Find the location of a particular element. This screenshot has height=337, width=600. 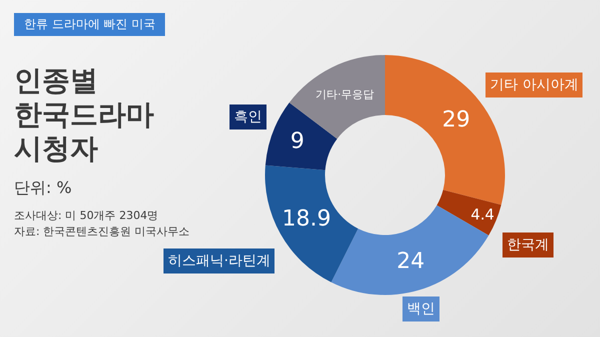

text: 한류 드라마에 빠진 미국 is located at coordinates (90, 24).